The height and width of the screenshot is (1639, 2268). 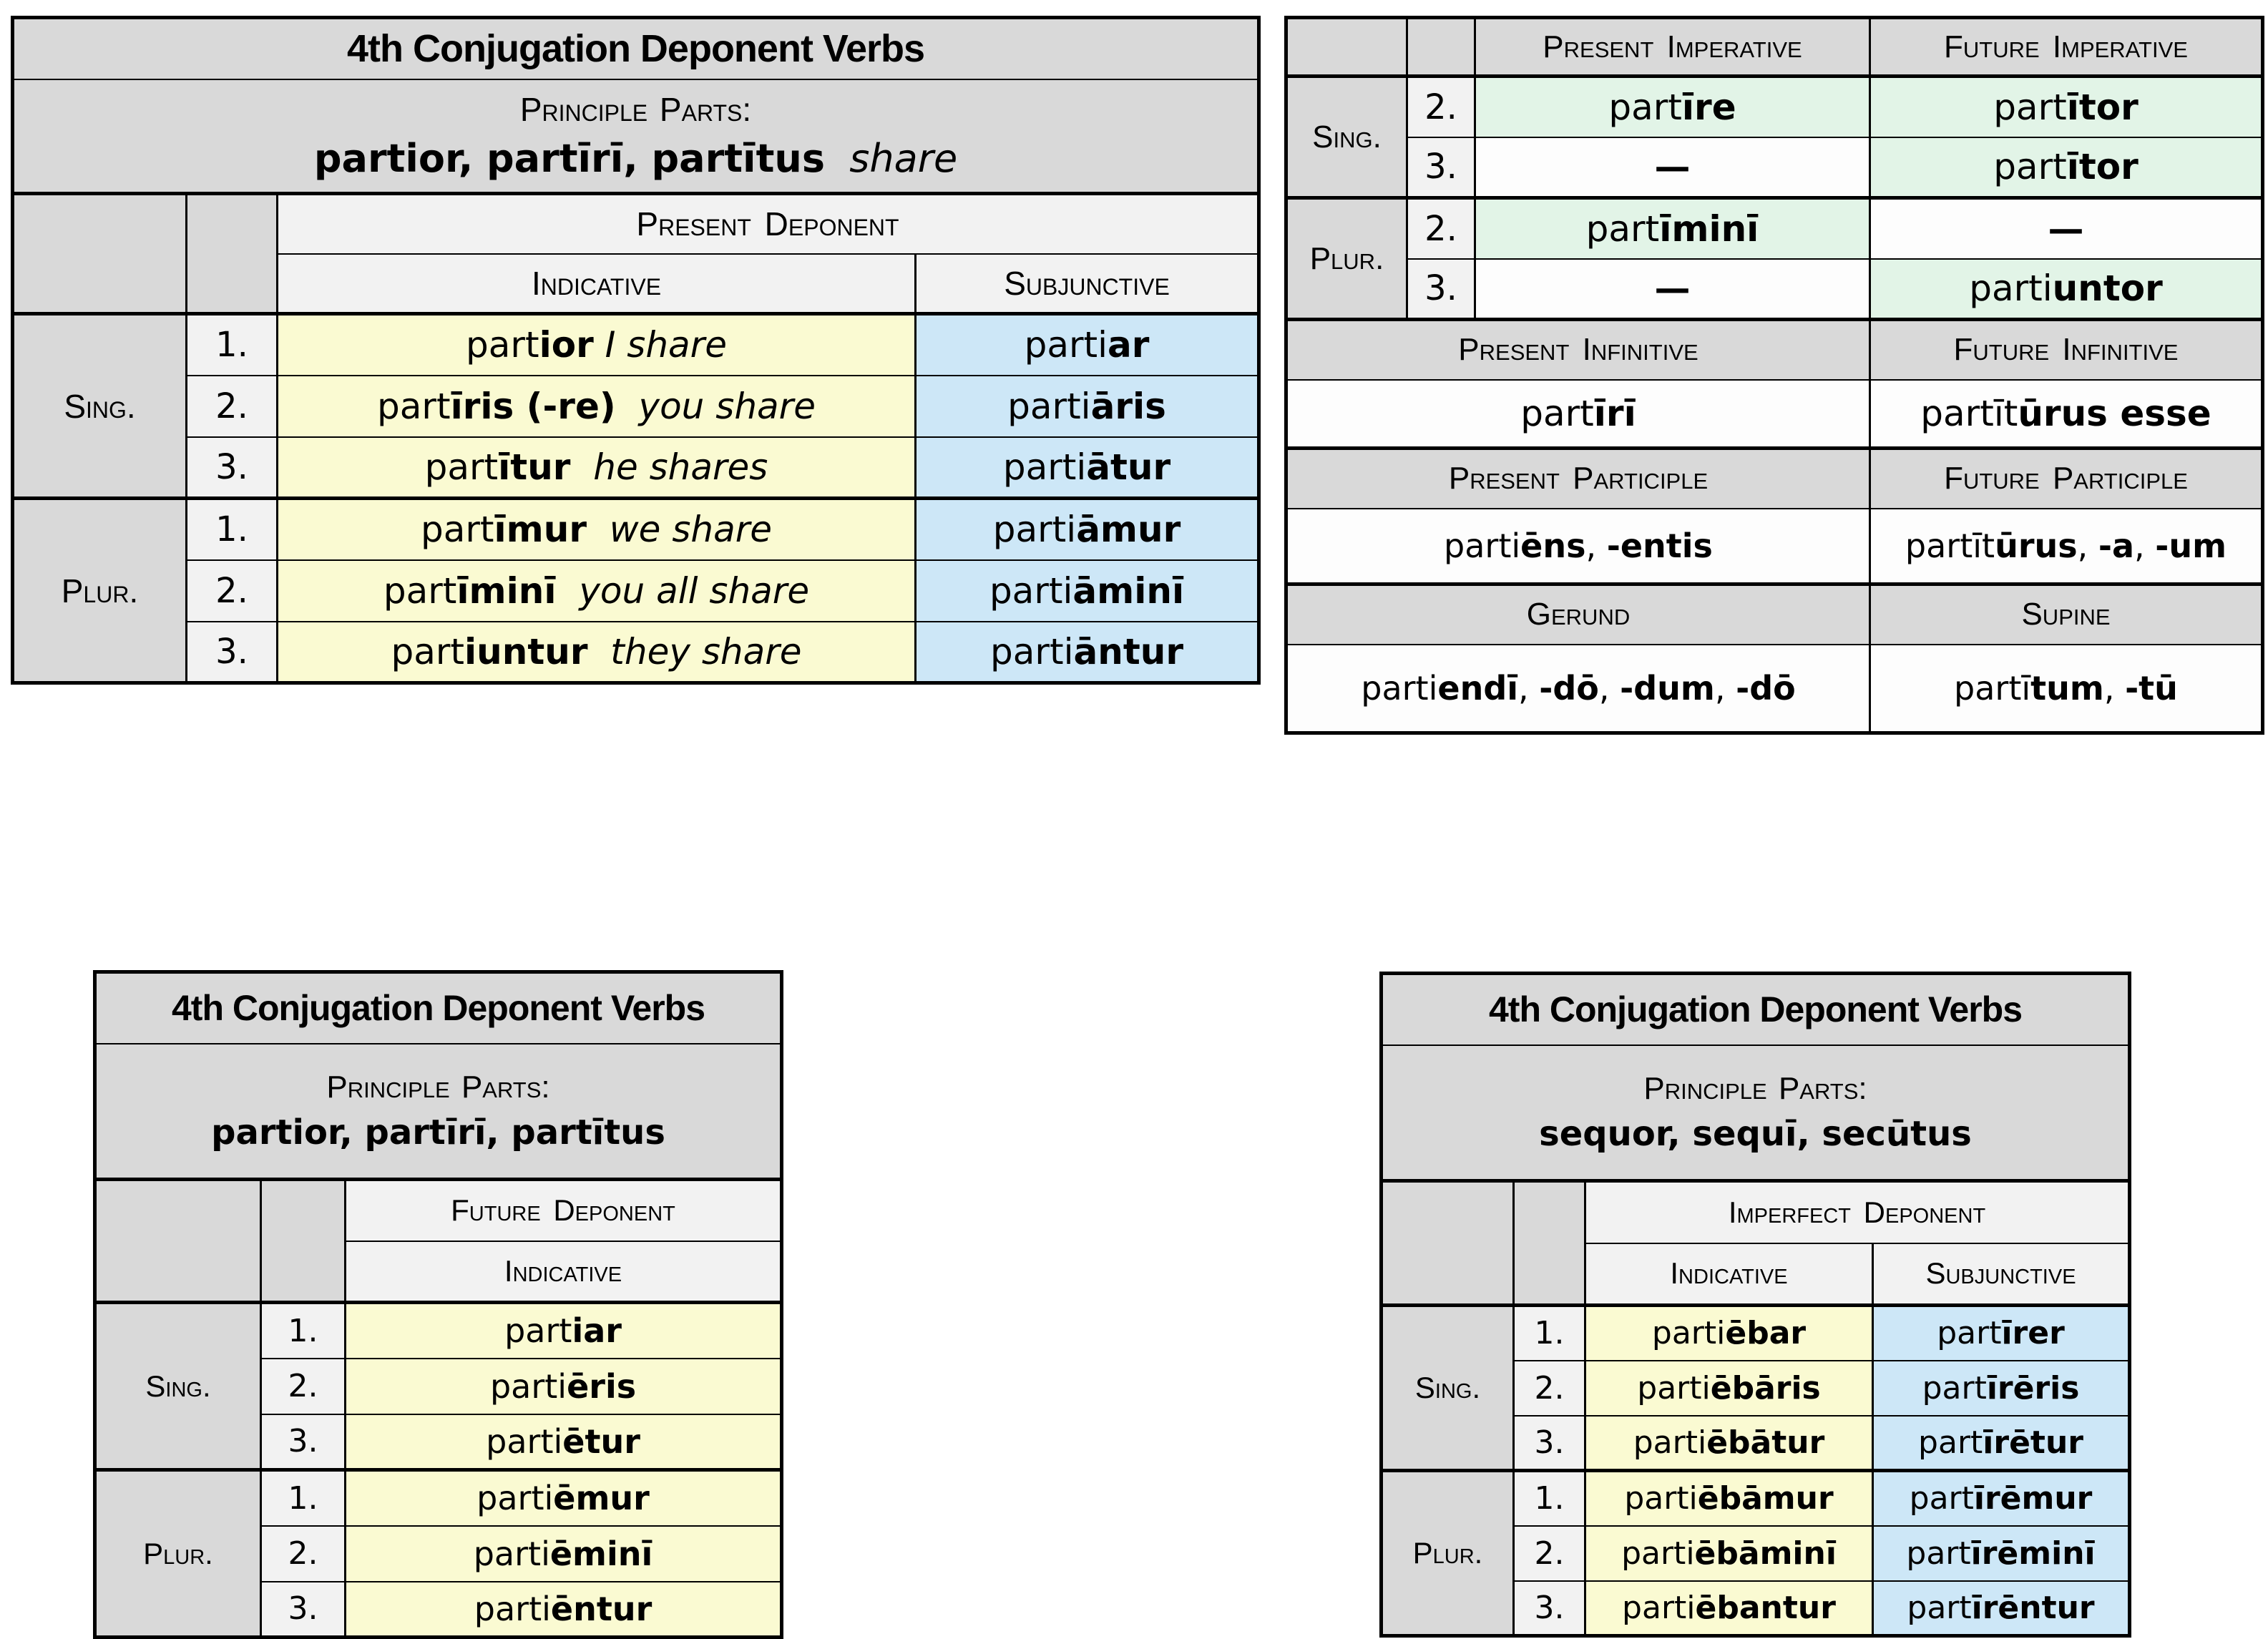 I want to click on text-segment: ,, so click(x=1609, y=688).